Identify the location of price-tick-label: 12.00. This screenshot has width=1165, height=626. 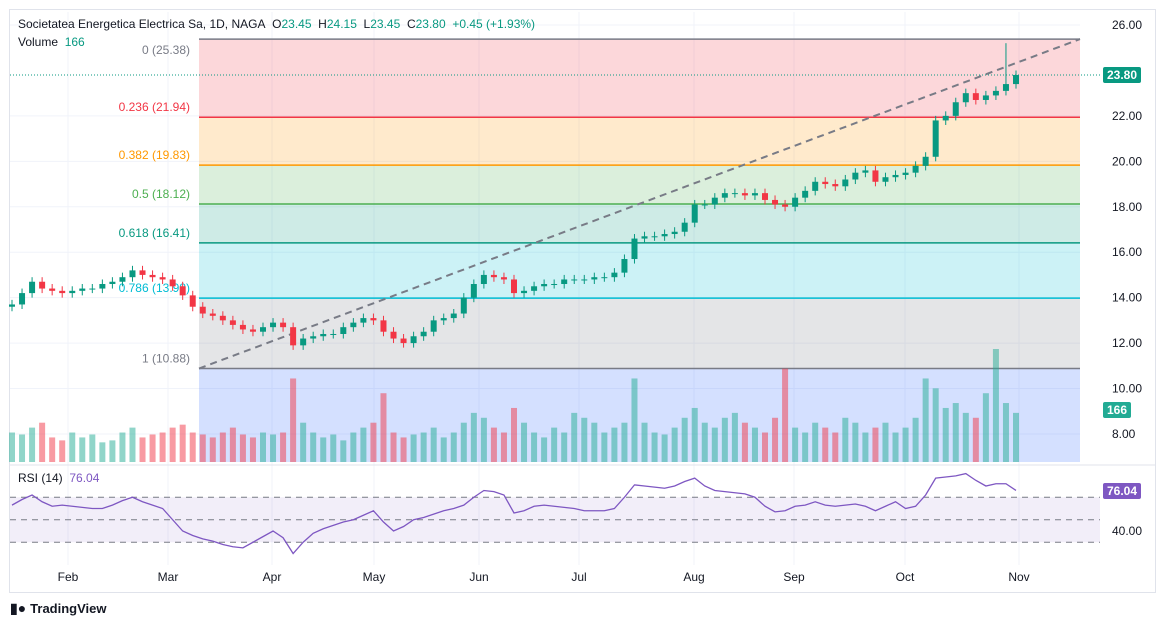
(1127, 343).